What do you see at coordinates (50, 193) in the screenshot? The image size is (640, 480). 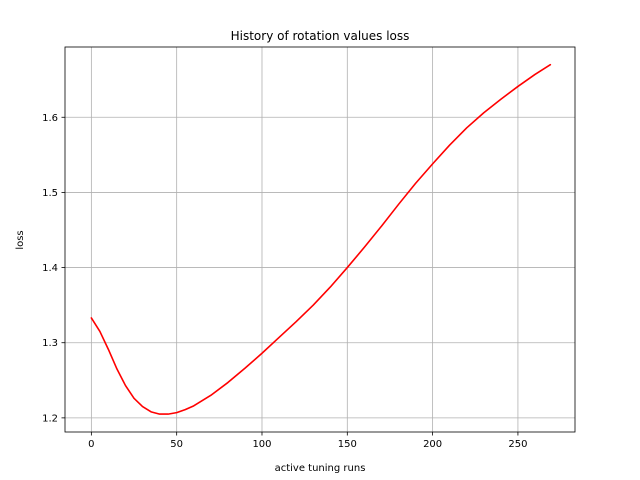 I see `y-tick-label: 1.5` at bounding box center [50, 193].